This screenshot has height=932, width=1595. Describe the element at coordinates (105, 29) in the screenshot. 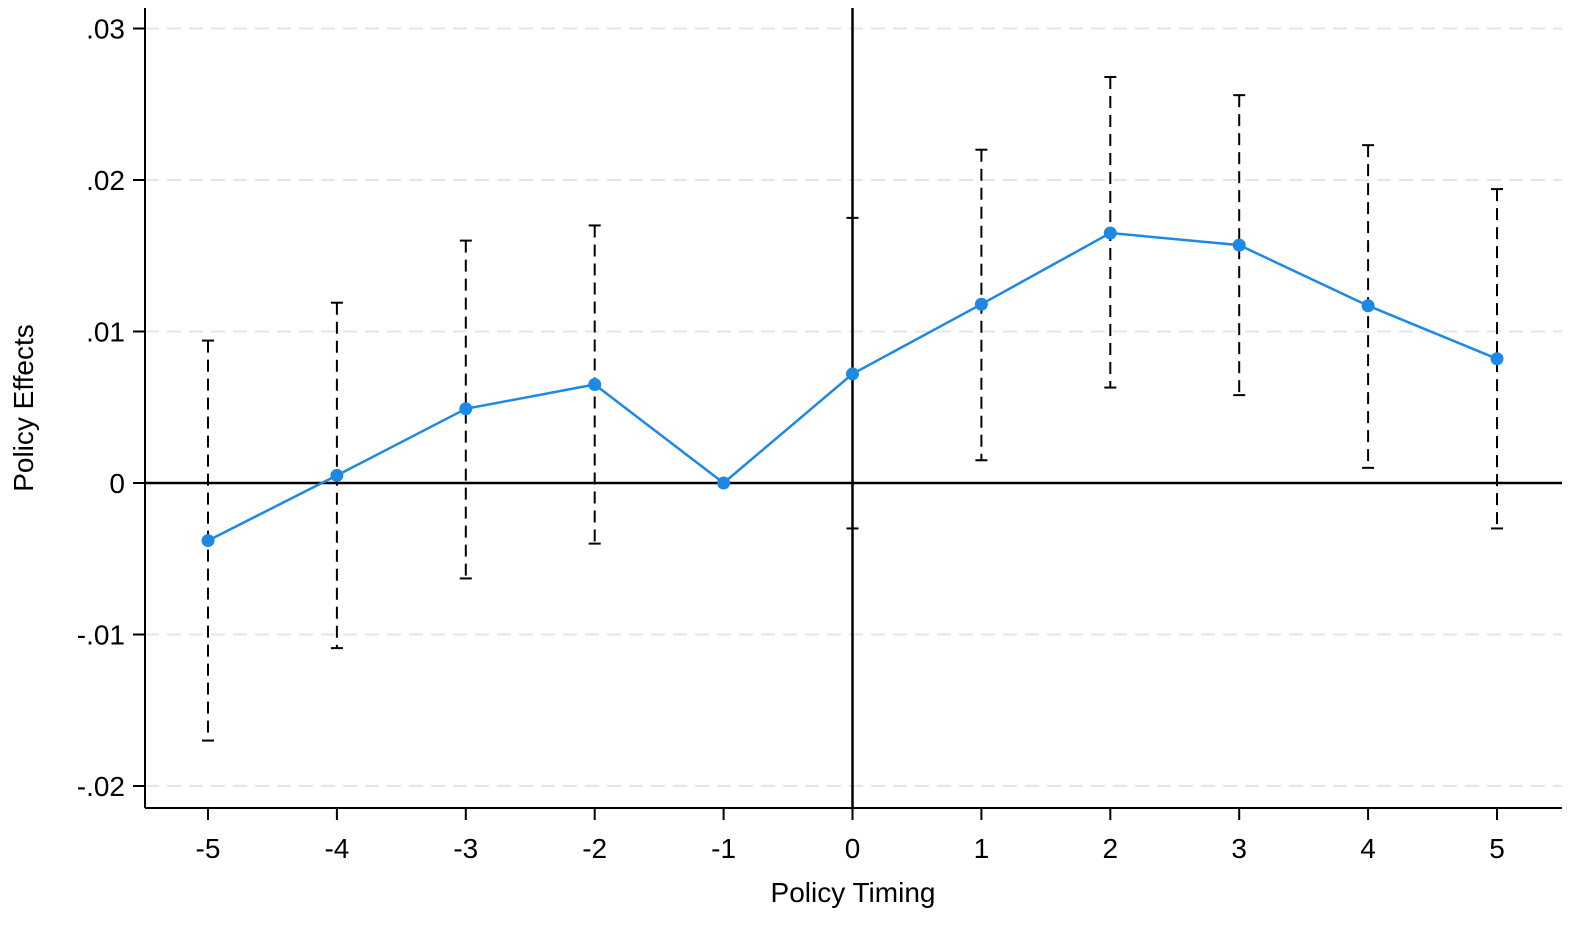

I see `y-tick-label: .03` at that location.